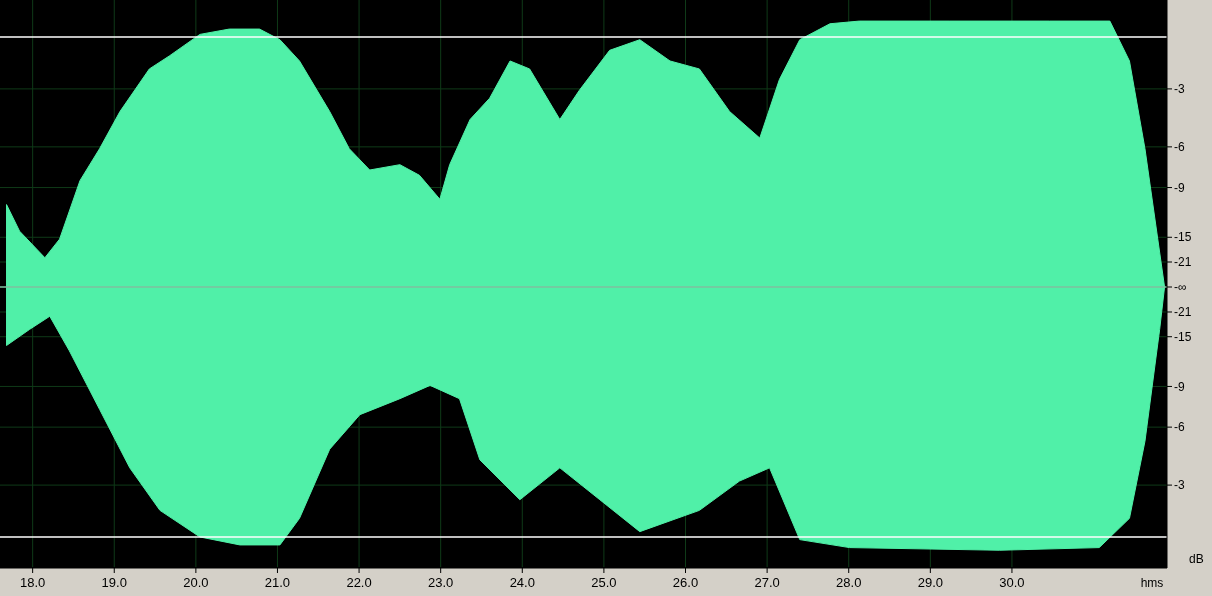  I want to click on x-tick-label: 26.0, so click(685, 582).